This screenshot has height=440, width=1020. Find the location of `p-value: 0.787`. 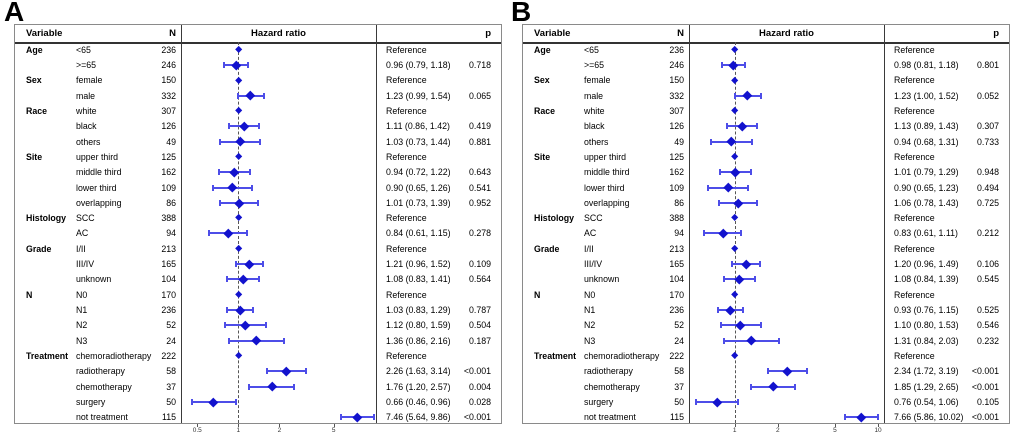

p-value: 0.787 is located at coordinates (479, 310).